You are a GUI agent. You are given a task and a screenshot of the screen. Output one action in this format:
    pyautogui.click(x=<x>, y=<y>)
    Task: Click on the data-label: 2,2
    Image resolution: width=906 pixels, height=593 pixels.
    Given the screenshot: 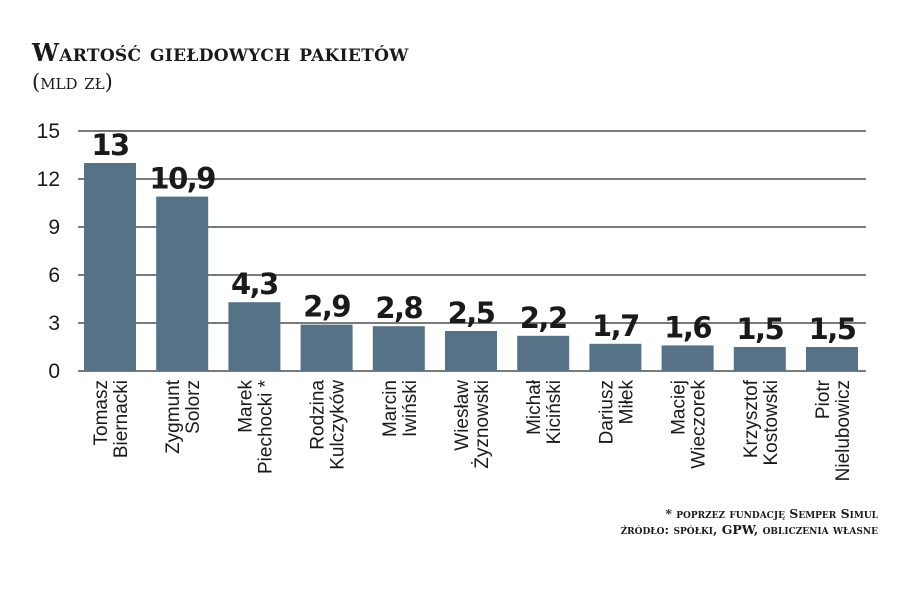 What is the action you would take?
    pyautogui.click(x=543, y=318)
    